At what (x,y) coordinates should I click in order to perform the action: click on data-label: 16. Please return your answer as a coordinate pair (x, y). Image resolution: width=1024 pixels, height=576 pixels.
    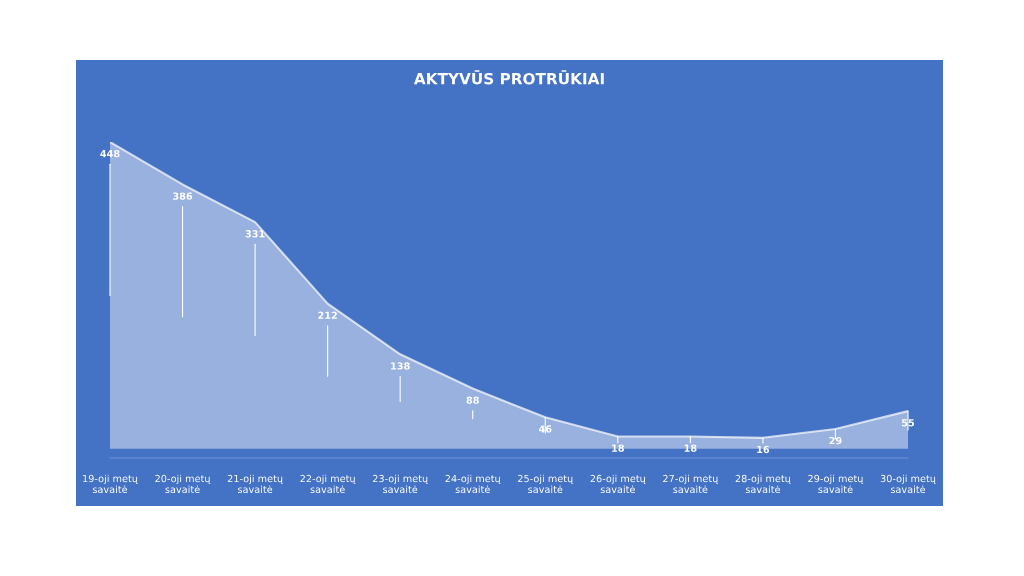
    Looking at the image, I should click on (763, 449).